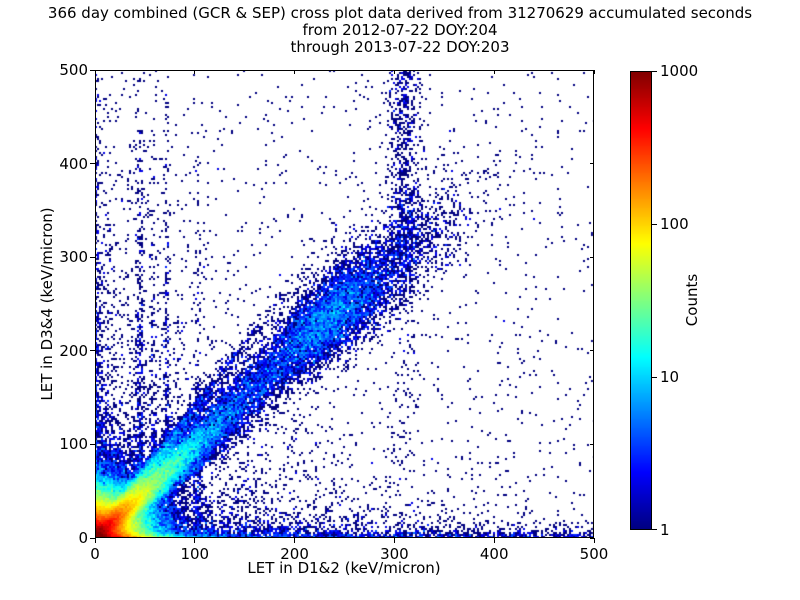  Describe the element at coordinates (494, 554) in the screenshot. I see `x-tick-label: 400` at that location.